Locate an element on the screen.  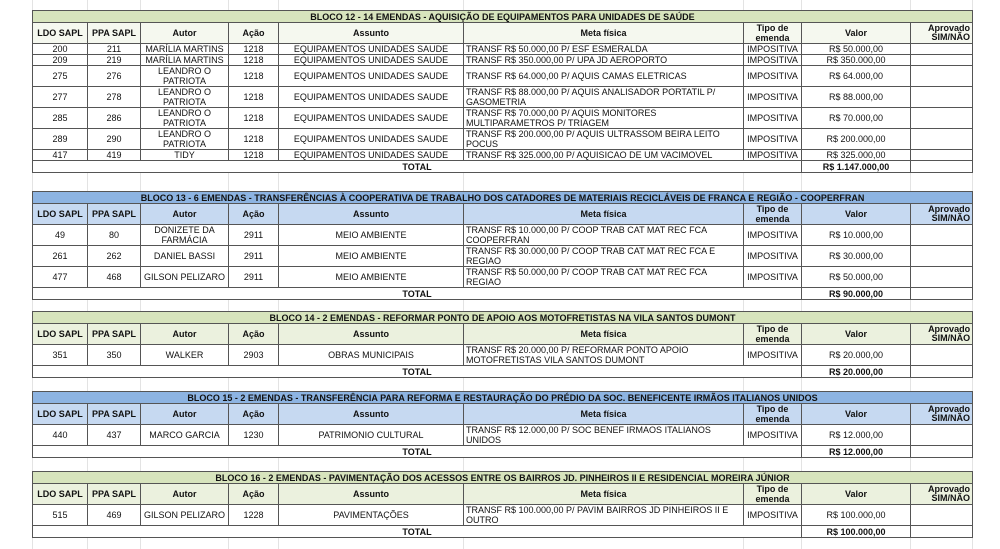
cell-acao: 1230 is located at coordinates (253, 435).